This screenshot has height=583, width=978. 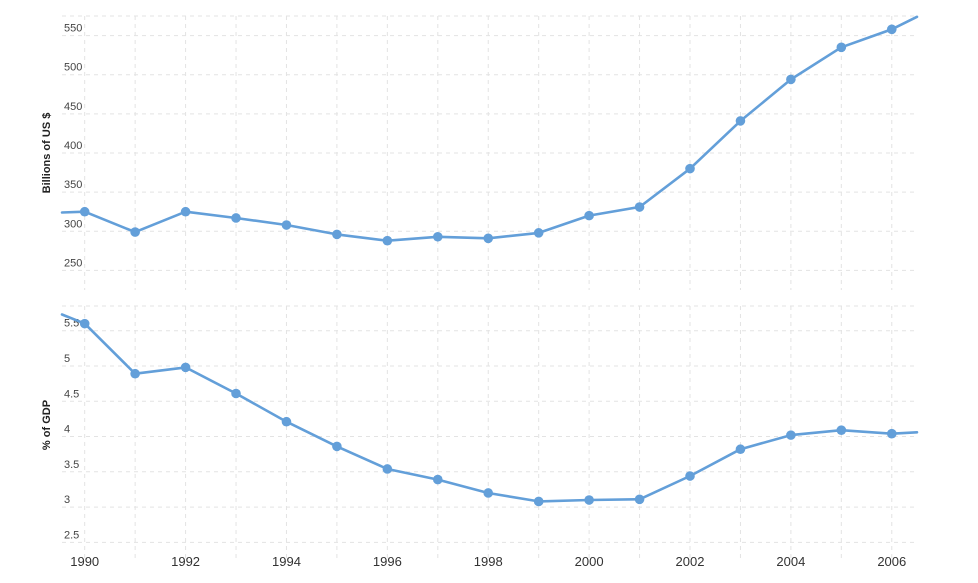 I want to click on x-tick-label: 2004, so click(x=790, y=561).